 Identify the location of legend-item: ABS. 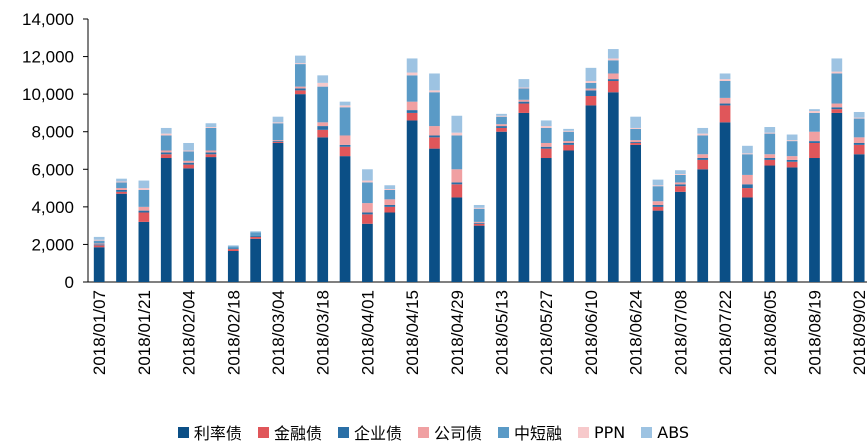
(665, 432).